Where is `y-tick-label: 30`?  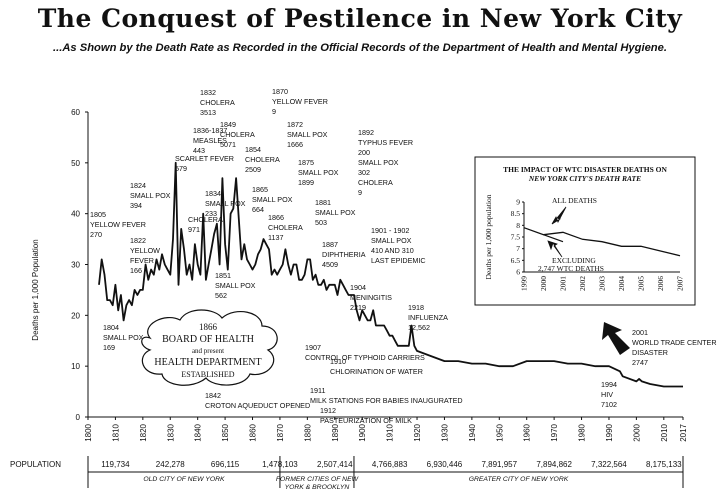
y-tick-label: 30 is located at coordinates (75, 265).